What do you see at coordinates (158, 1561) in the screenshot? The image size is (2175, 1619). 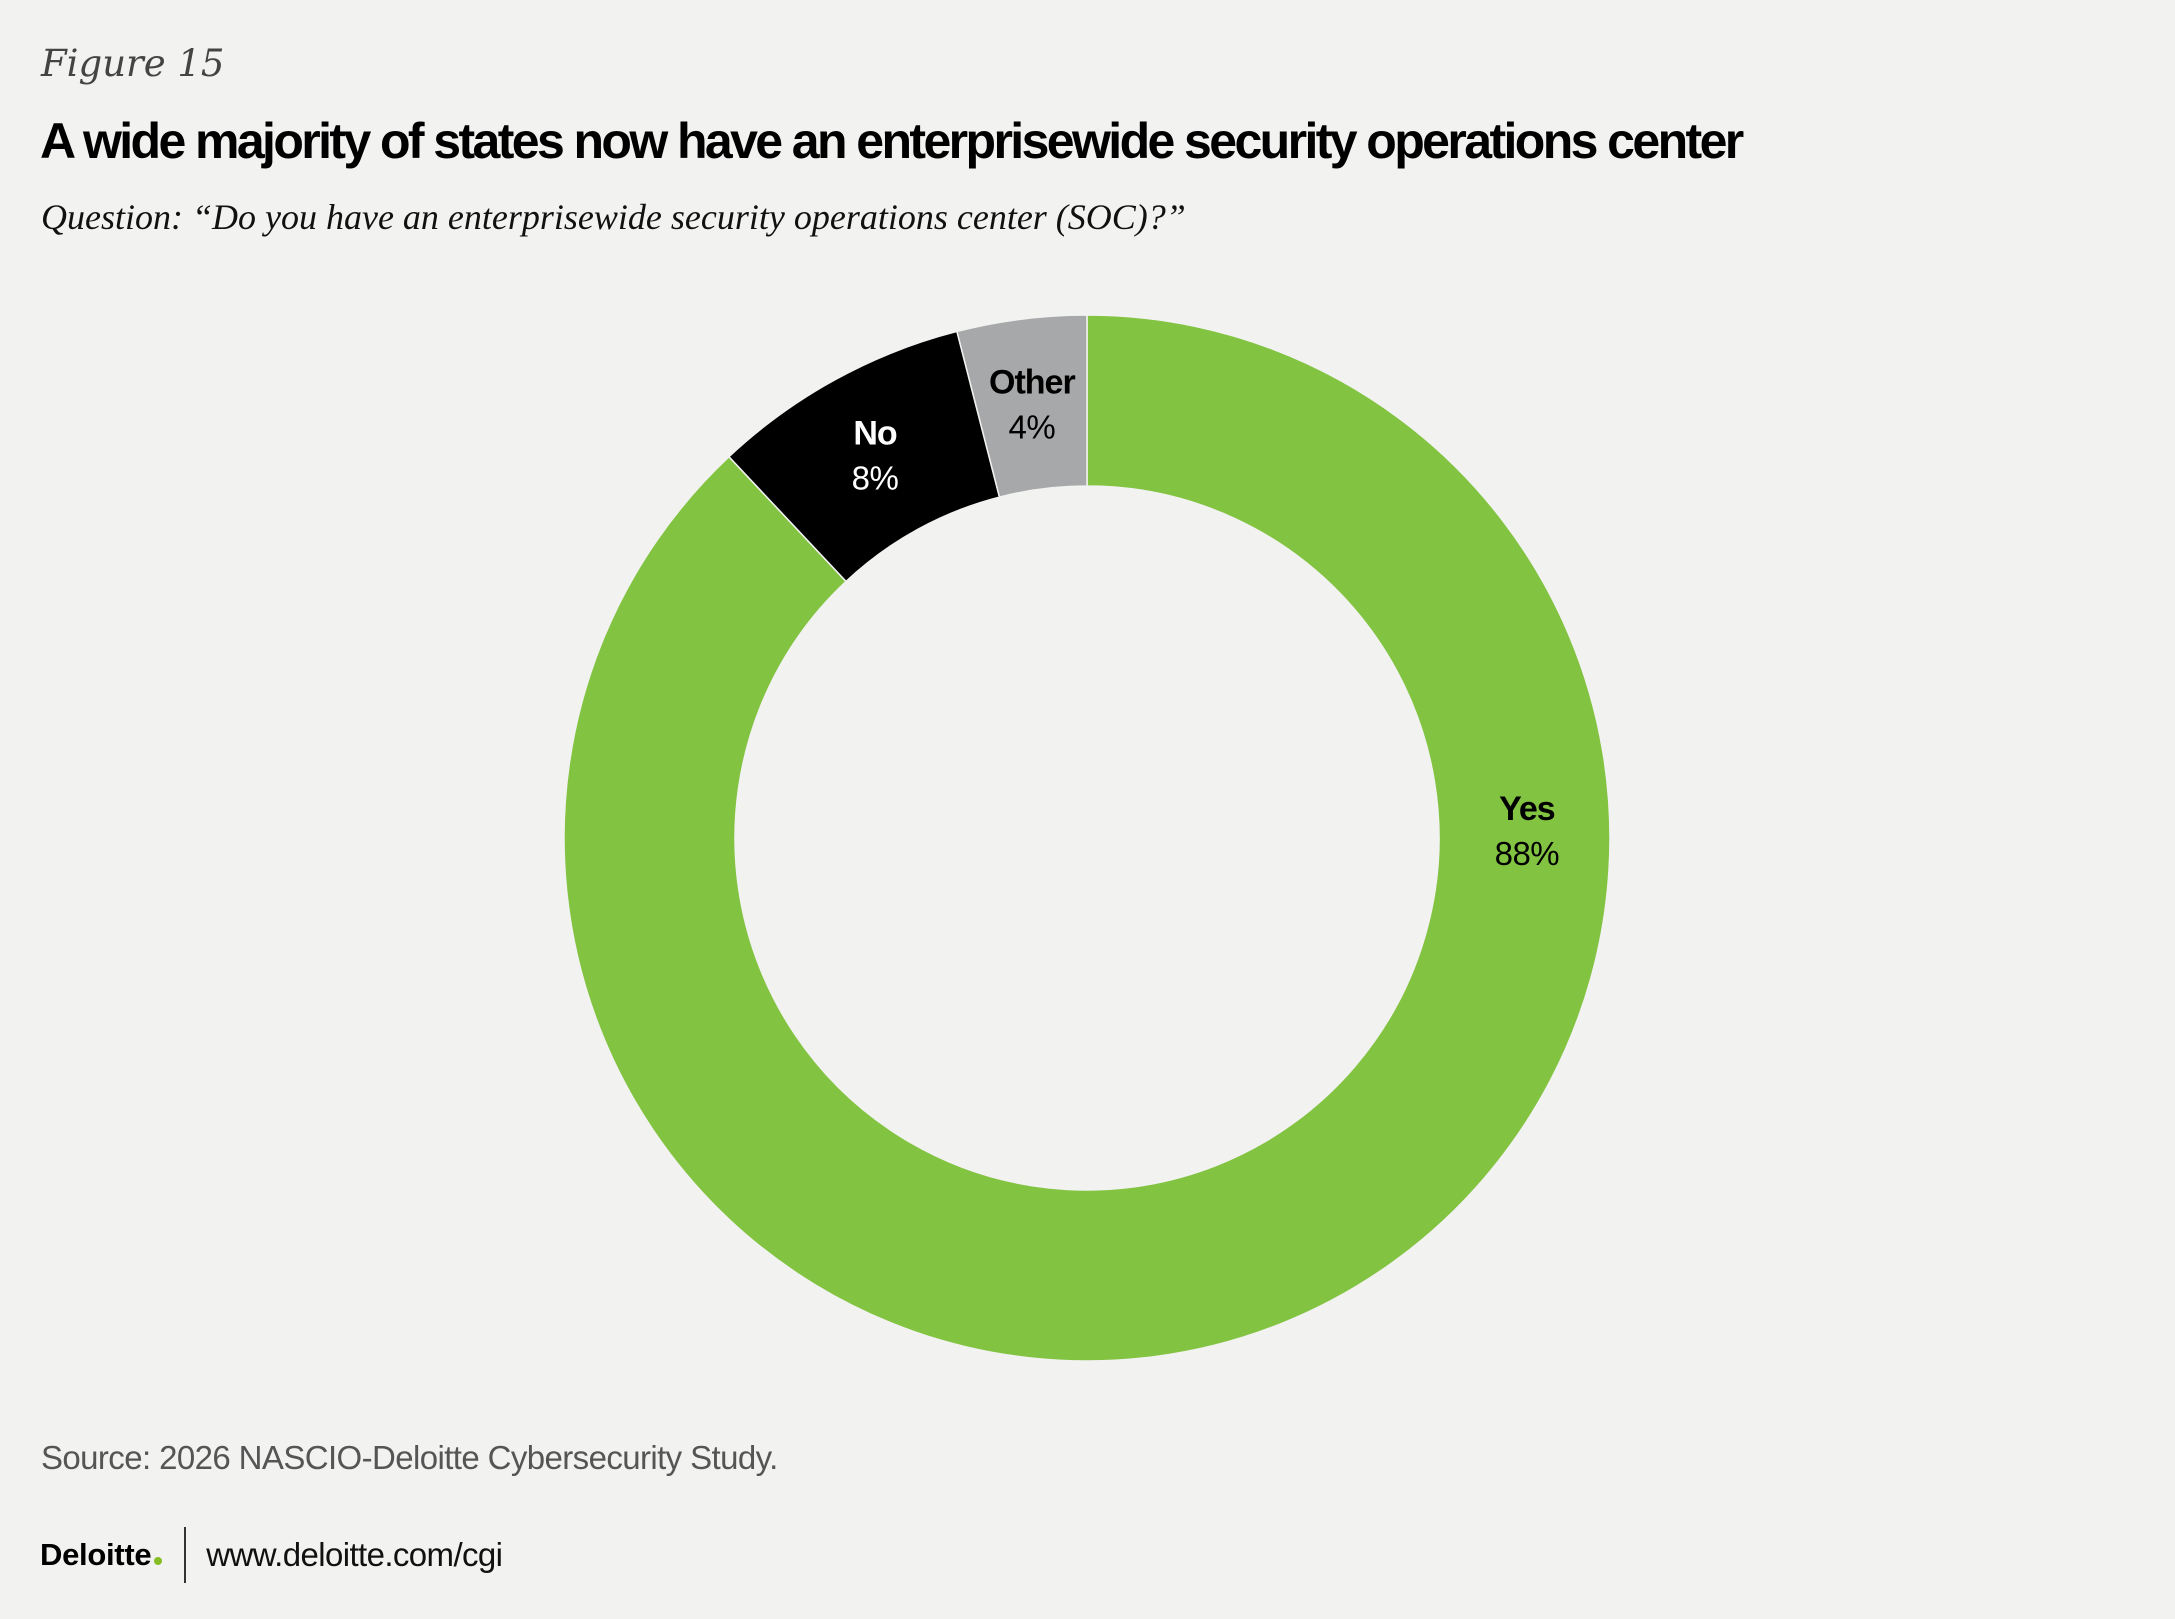 I see `brand-dot-icon` at bounding box center [158, 1561].